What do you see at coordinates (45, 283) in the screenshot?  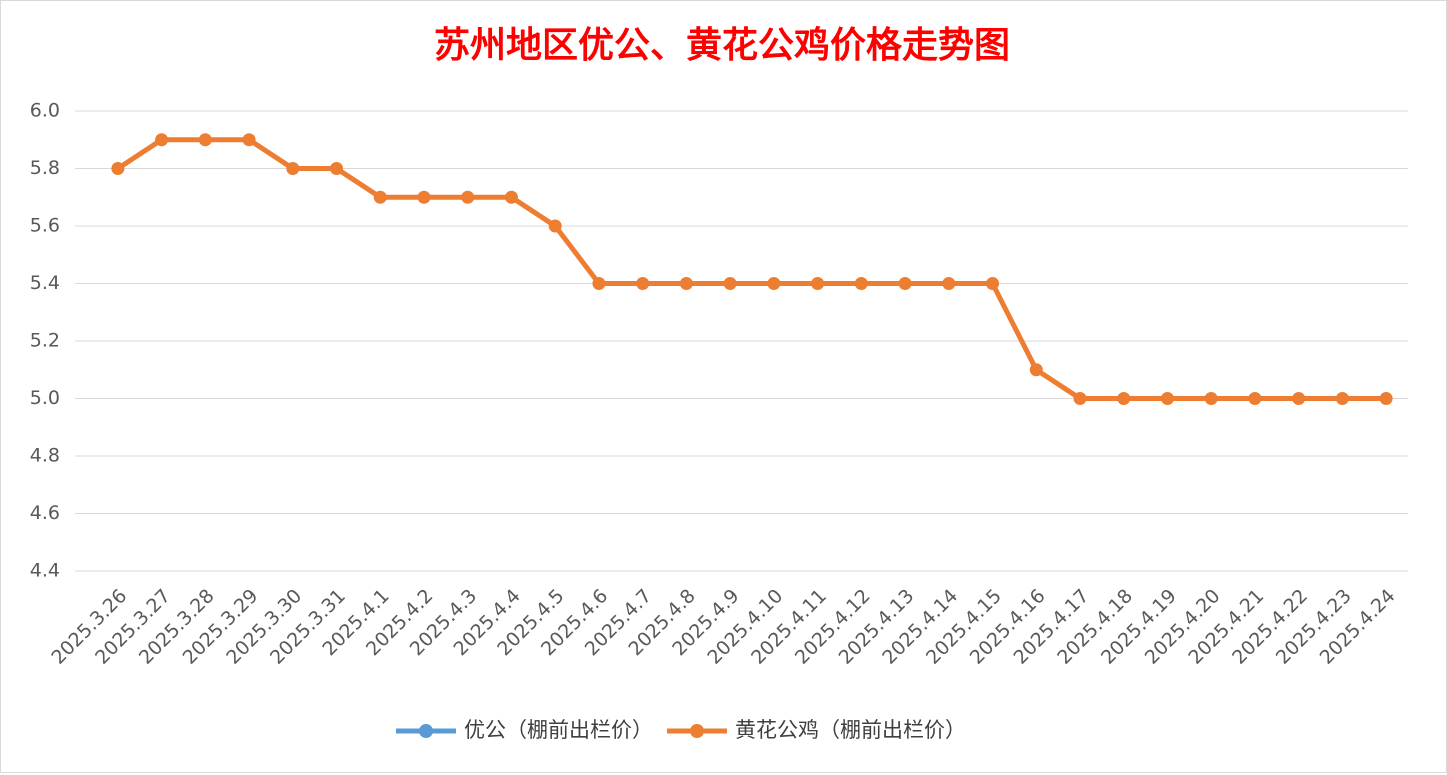 I see `y-tick-label: 5.4` at bounding box center [45, 283].